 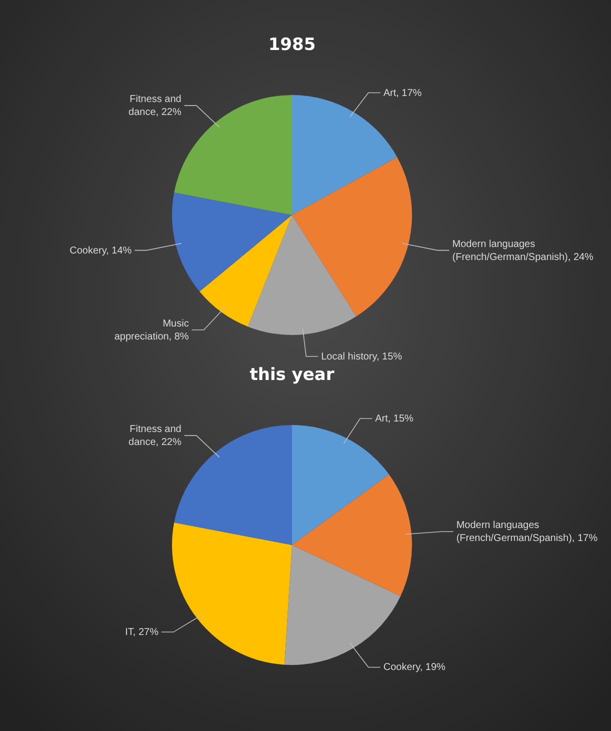 What do you see at coordinates (361, 356) in the screenshot?
I see `slice-label: Local history, 15%` at bounding box center [361, 356].